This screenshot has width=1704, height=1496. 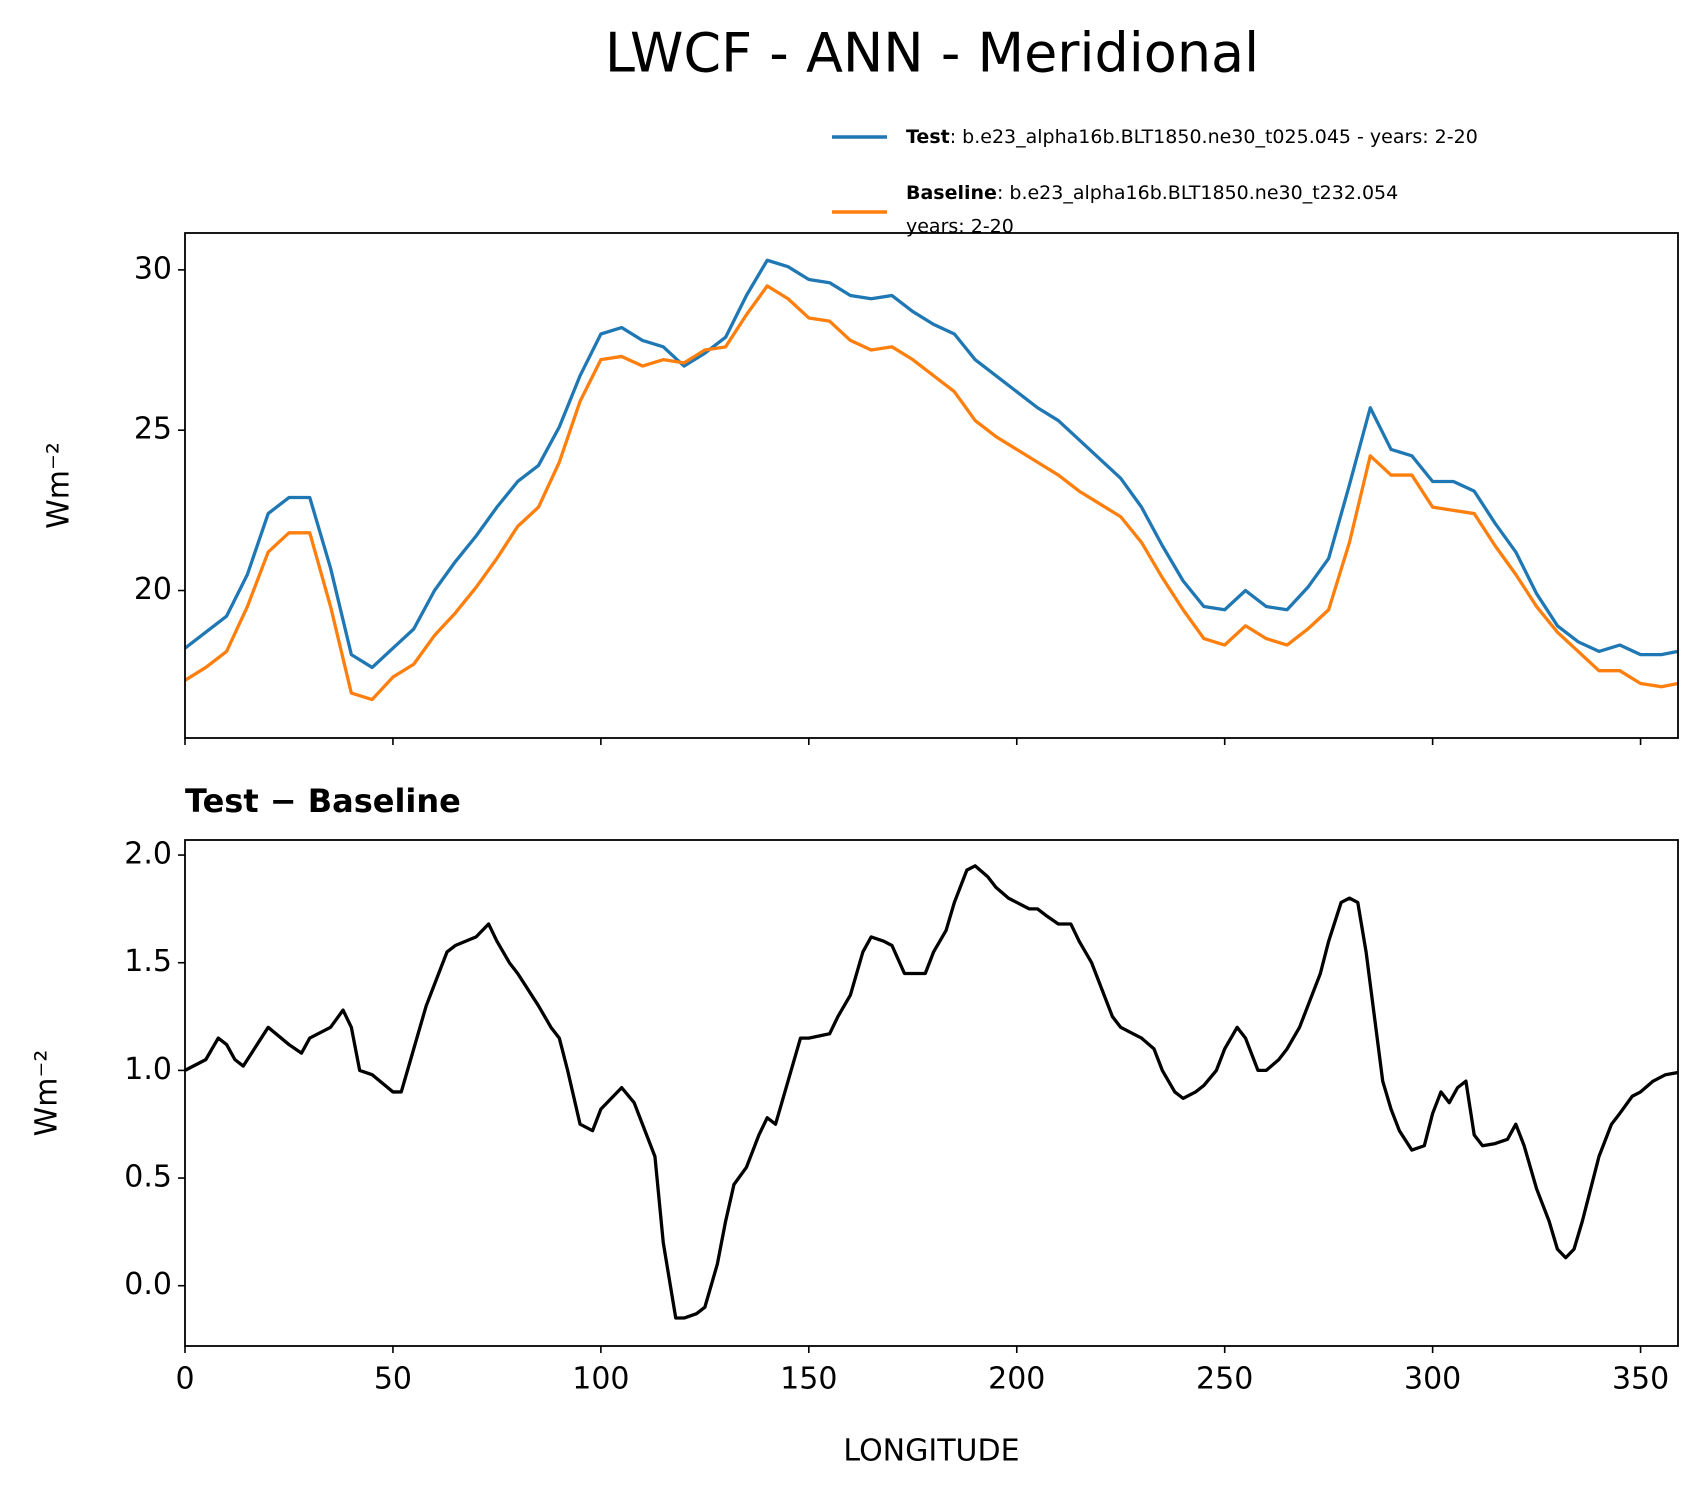 I want to click on x-tick-label: 300, so click(x=1432, y=1379).